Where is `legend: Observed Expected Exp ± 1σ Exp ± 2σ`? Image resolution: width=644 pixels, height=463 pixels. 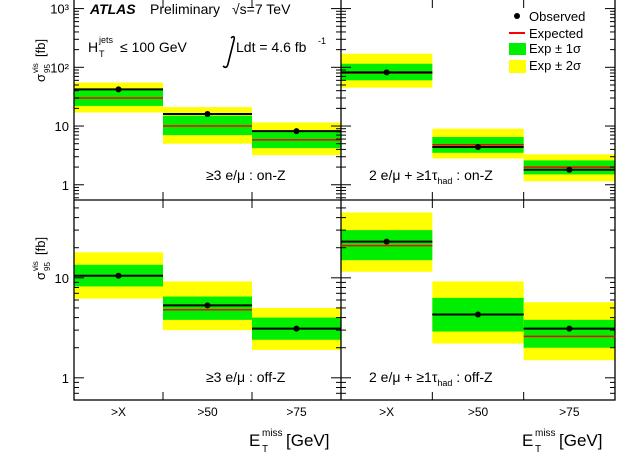 legend: Observed Expected Exp ± 1σ Exp ± 2σ is located at coordinates (547, 41).